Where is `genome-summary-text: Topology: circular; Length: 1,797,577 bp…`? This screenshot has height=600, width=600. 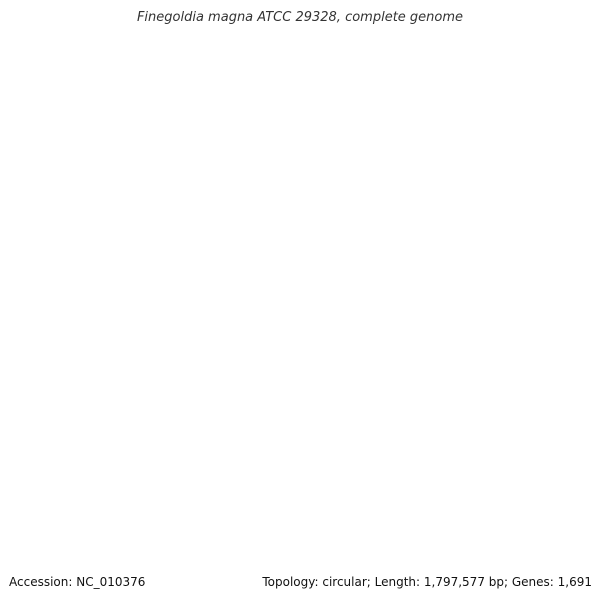 genome-summary-text: Topology: circular; Length: 1,797,577 bp… is located at coordinates (427, 582).